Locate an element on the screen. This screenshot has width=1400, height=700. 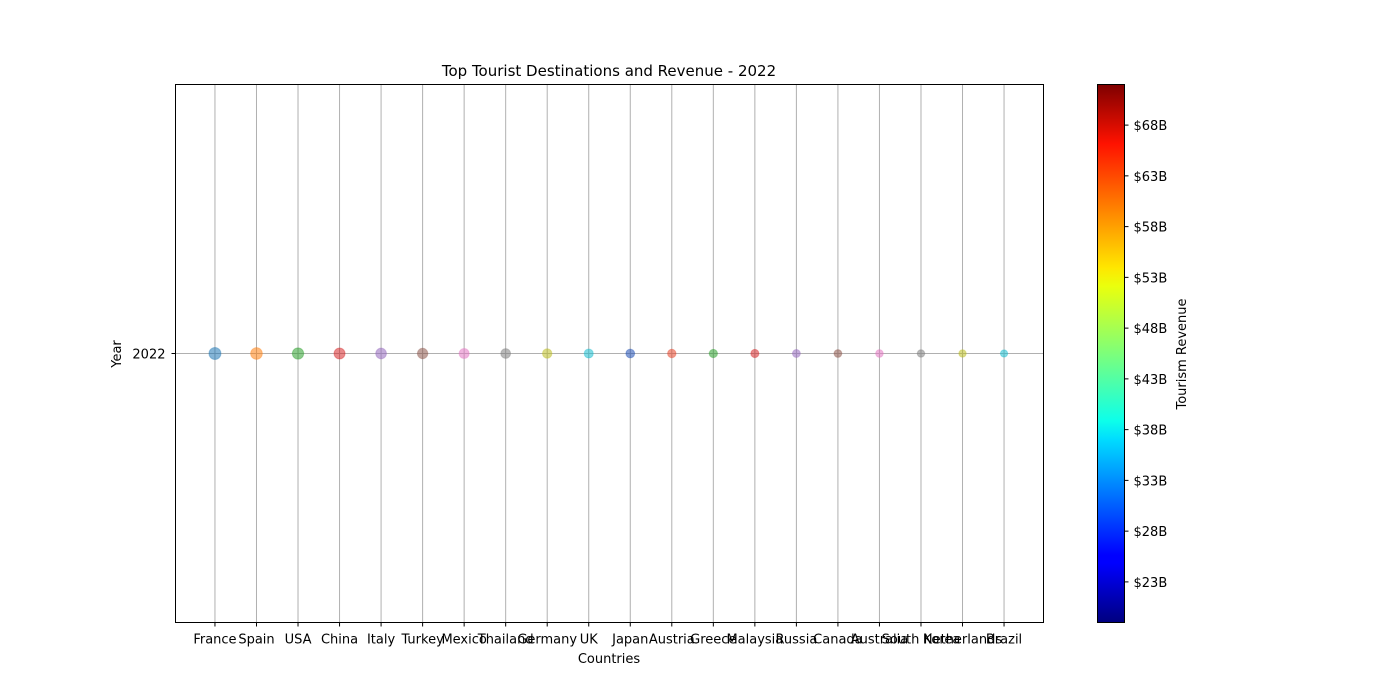
colorbar-tick-label: $58B is located at coordinates (1151, 228).